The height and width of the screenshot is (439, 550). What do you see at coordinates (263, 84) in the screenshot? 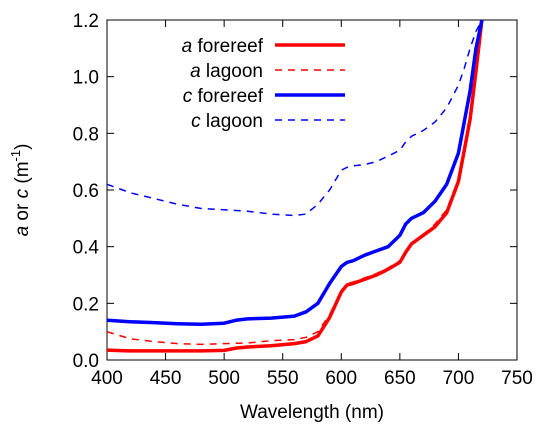
I see `legend: a forereef a lagoon c forereef c lagoon` at bounding box center [263, 84].